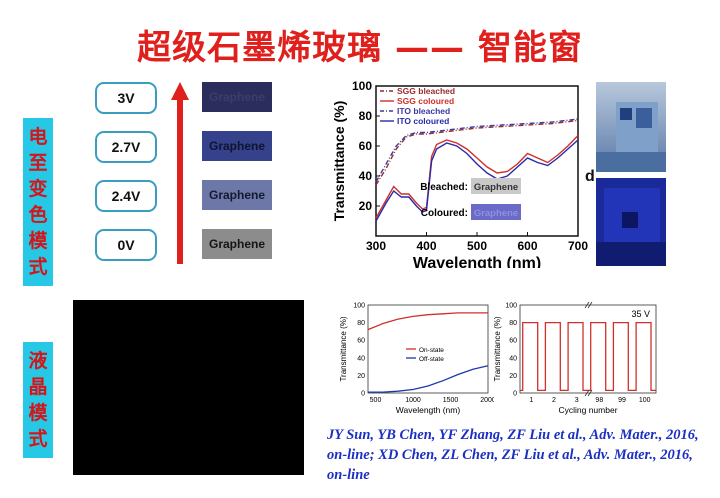 The width and height of the screenshot is (720, 498). Describe the element at coordinates (180, 173) in the screenshot. I see `voltage-arrow-icon` at that location.